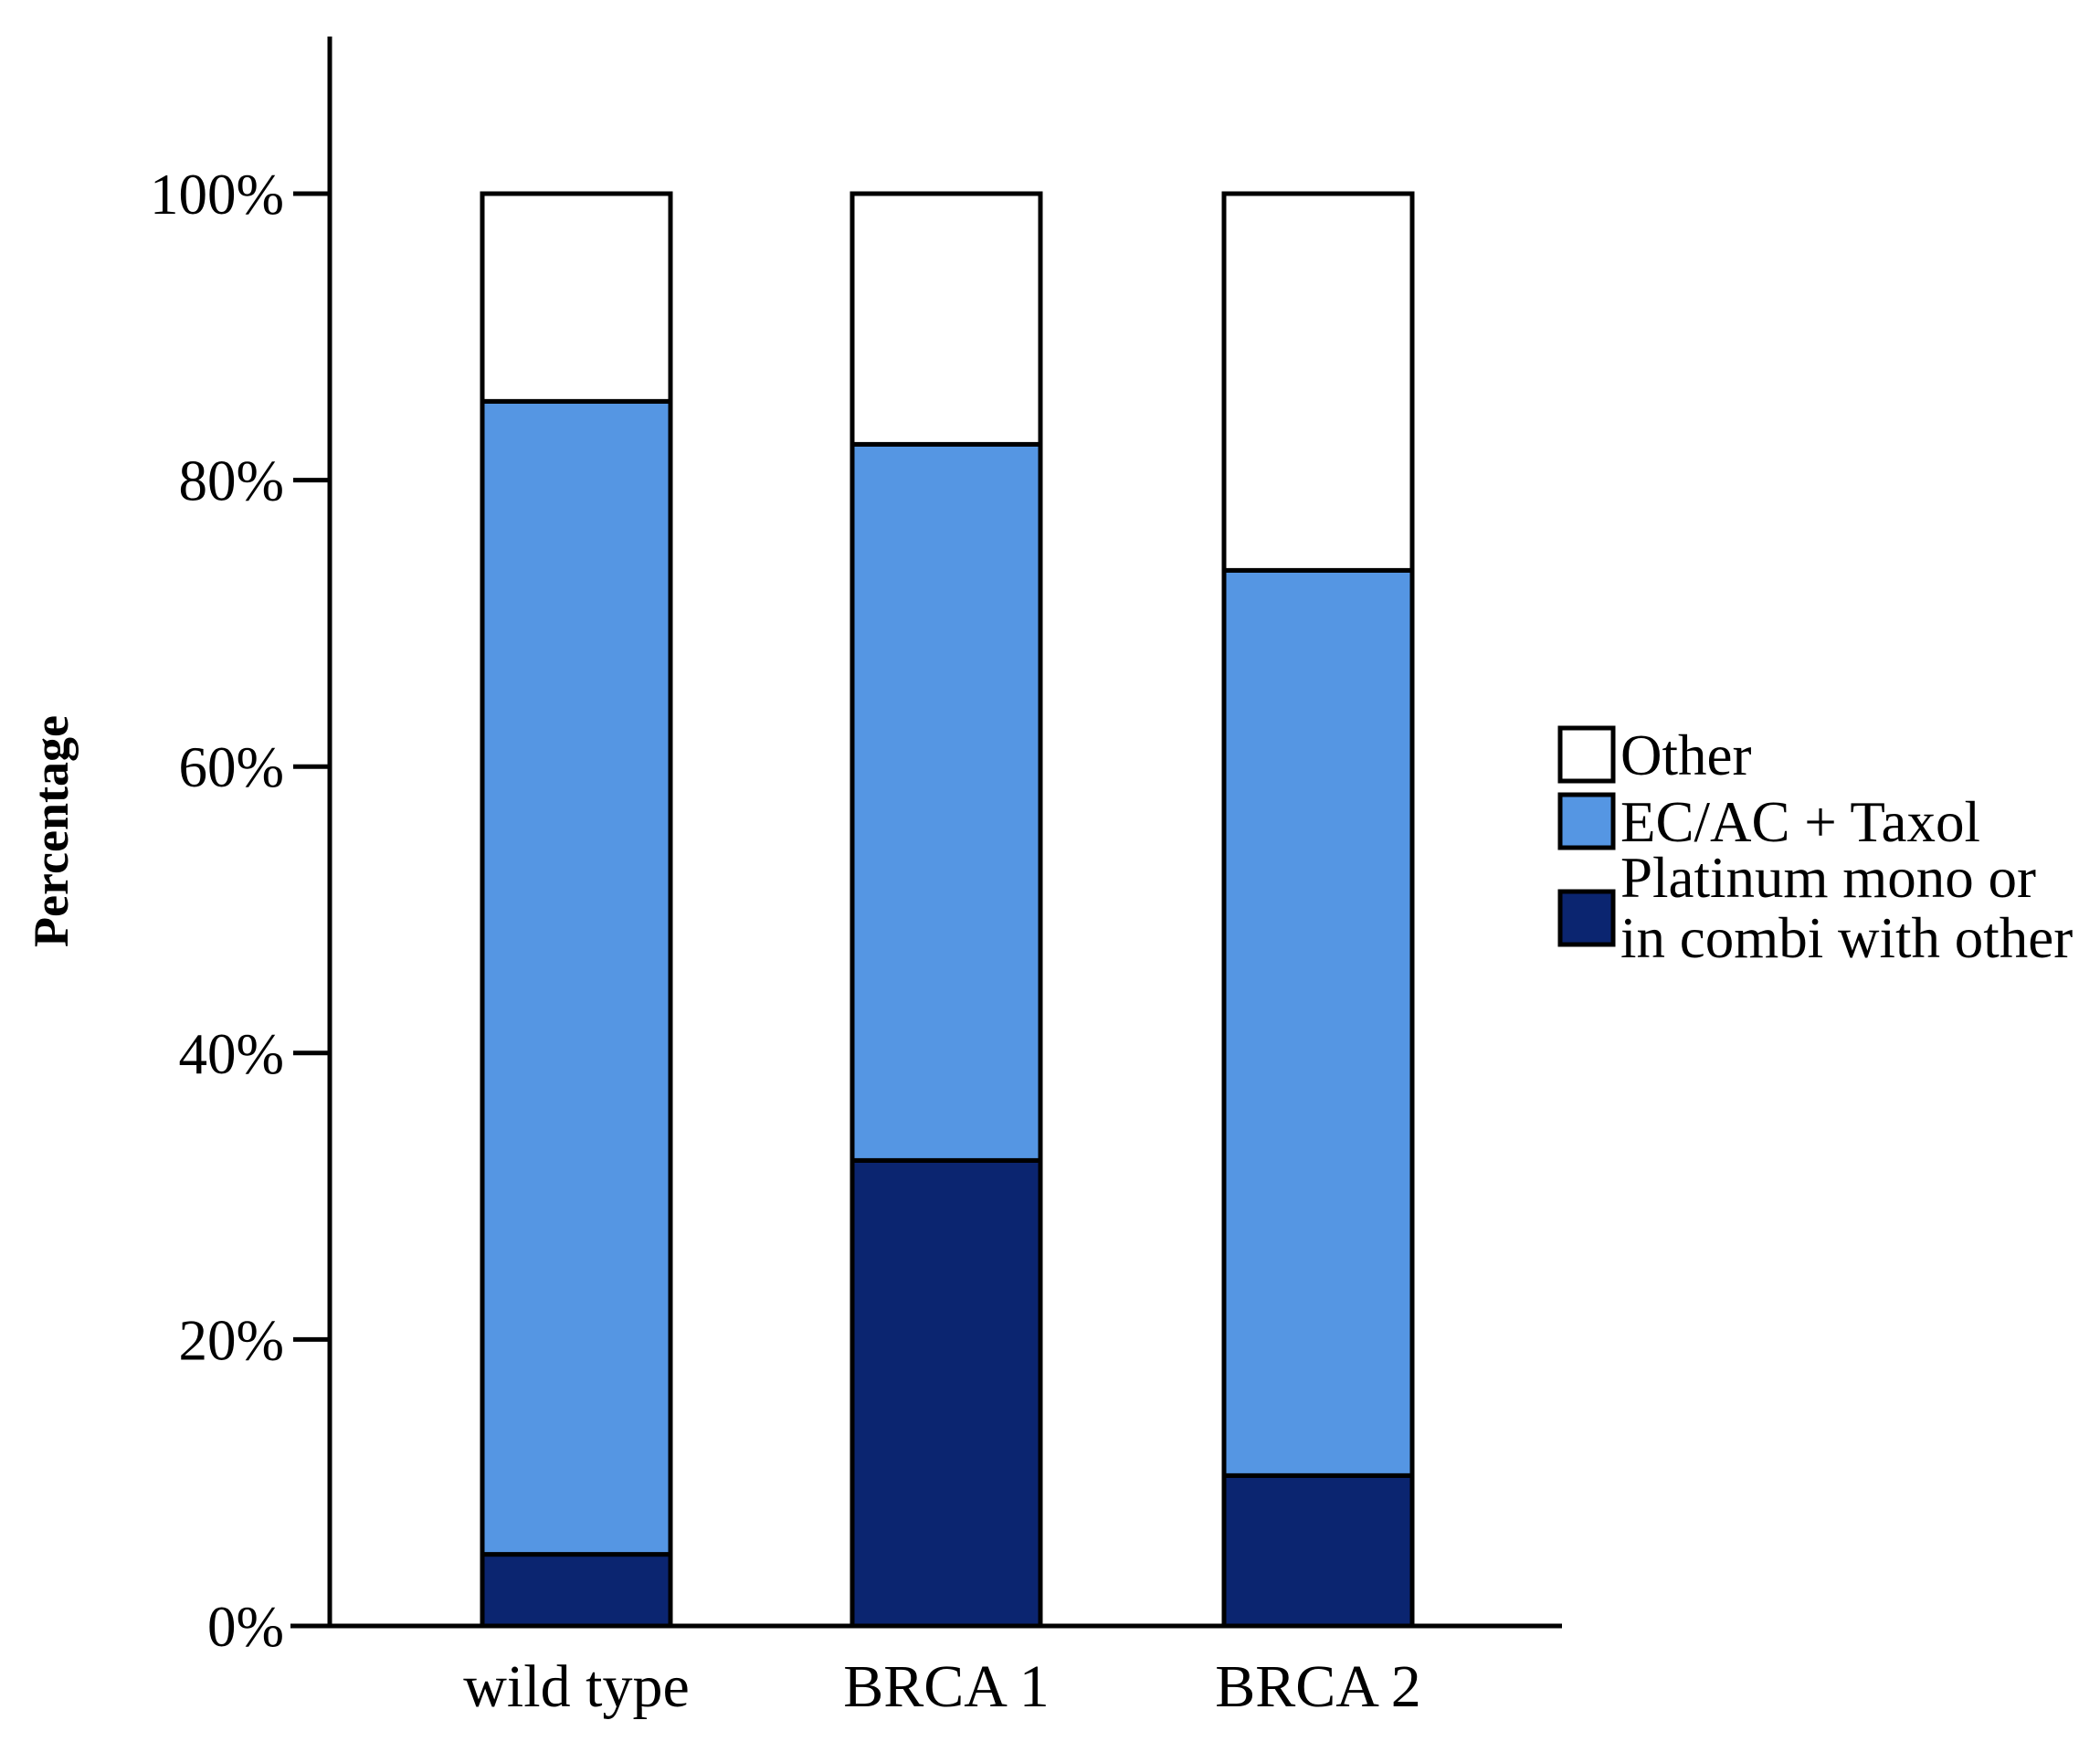  I want to click on legend-label-ec-ac-taxol: EC/AC + Taxol, so click(1800, 822).